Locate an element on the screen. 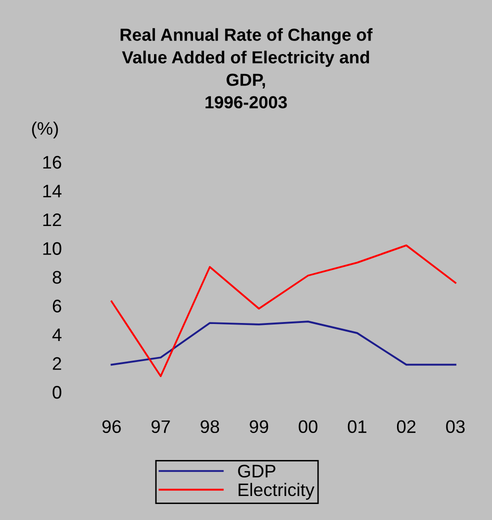 This screenshot has width=492, height=520. y-tick-label: 12 is located at coordinates (52, 219).